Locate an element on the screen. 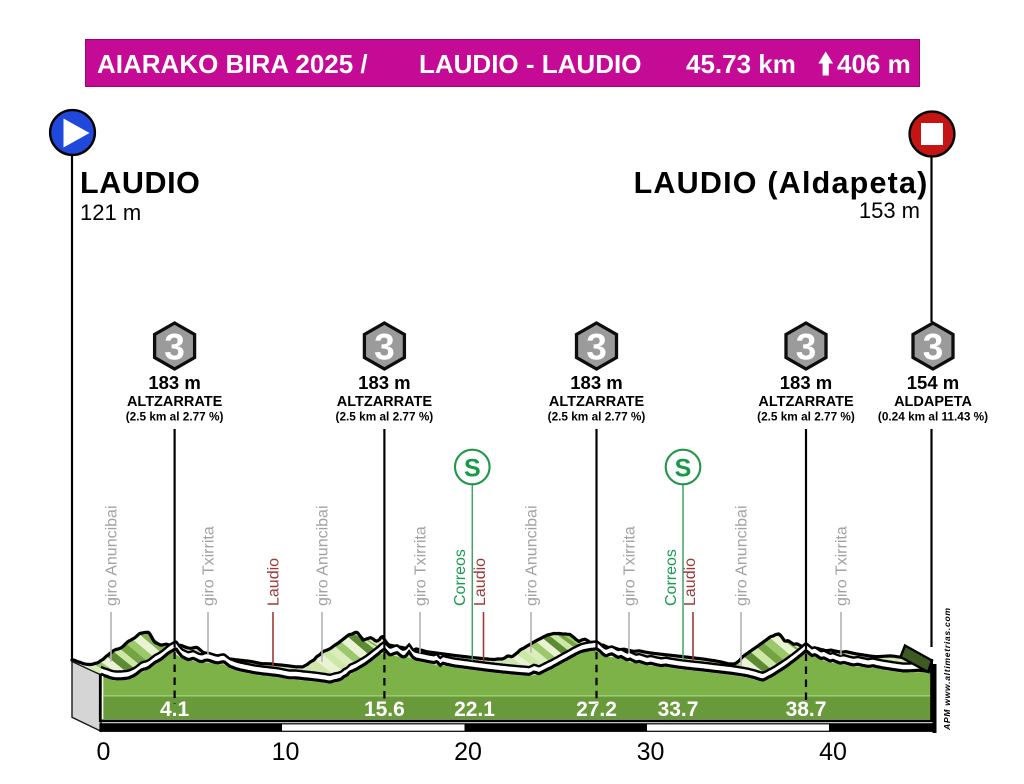 The width and height of the screenshot is (1024, 784). svg-text: LAUDIO is located at coordinates (140, 183).